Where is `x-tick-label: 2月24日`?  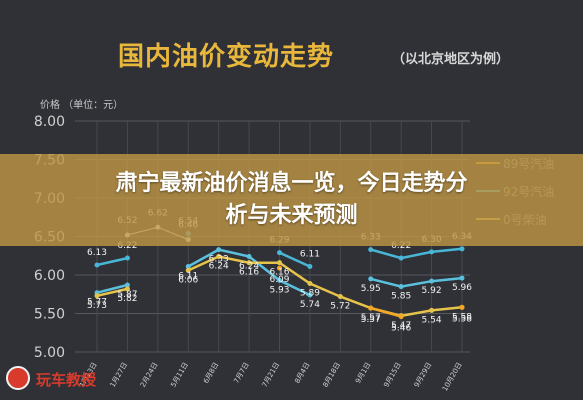
x-tick-label: 2月24日 is located at coordinates (149, 375).